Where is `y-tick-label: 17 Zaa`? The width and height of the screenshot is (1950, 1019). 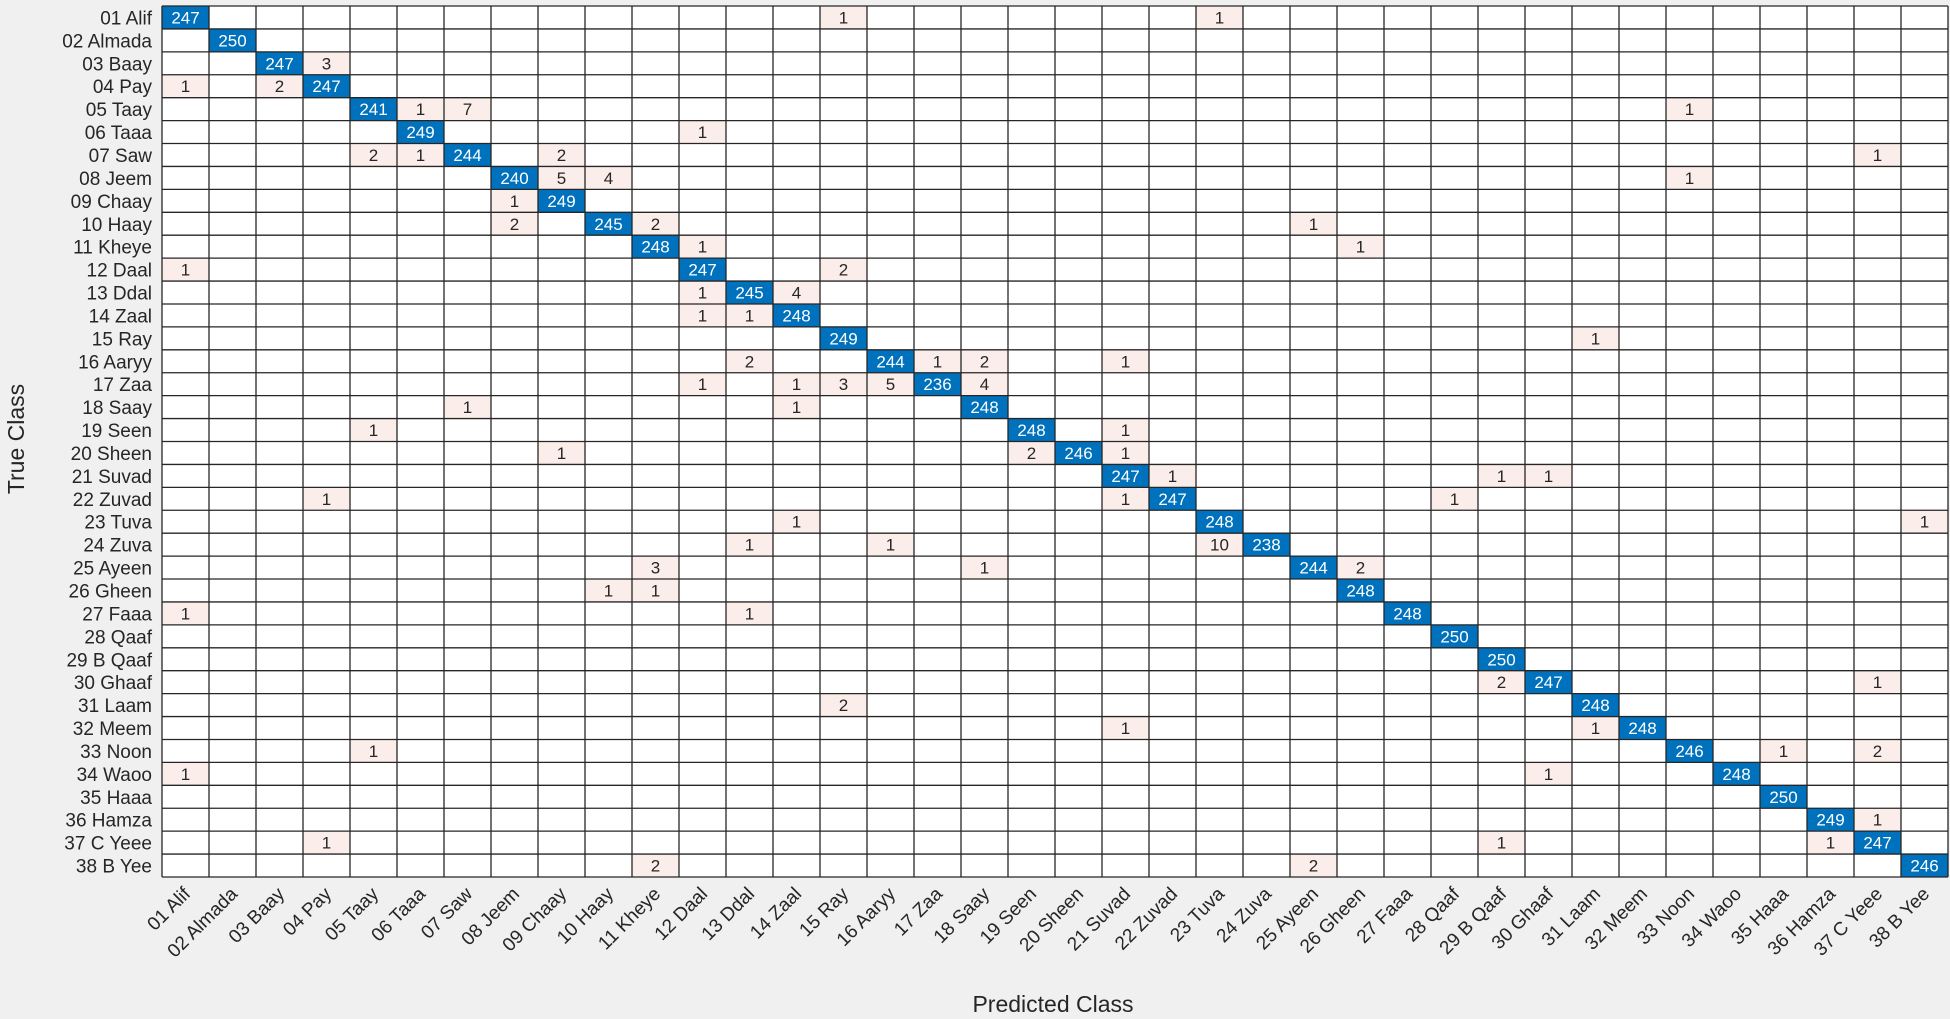 y-tick-label: 17 Zaa is located at coordinates (123, 385).